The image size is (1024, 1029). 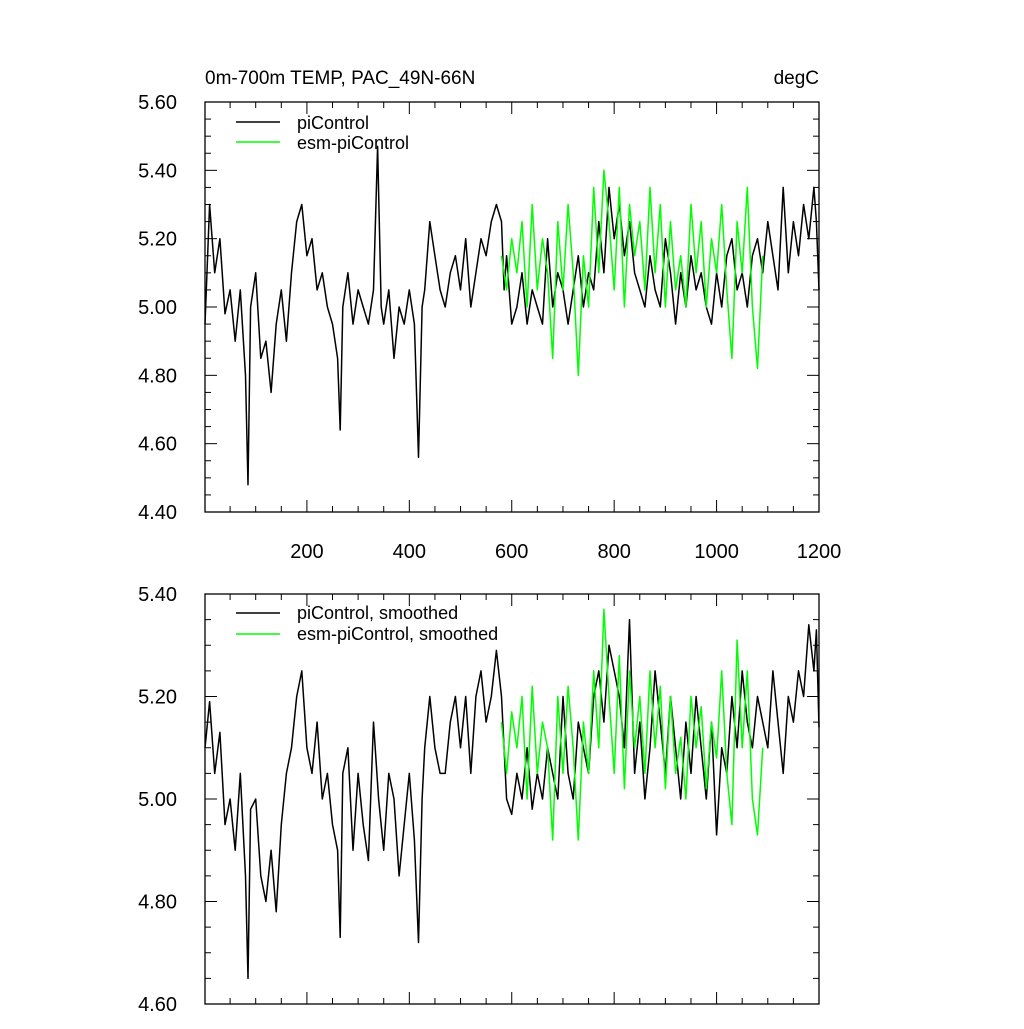 What do you see at coordinates (157, 103) in the screenshot?
I see `y-tick-label: 5.60` at bounding box center [157, 103].